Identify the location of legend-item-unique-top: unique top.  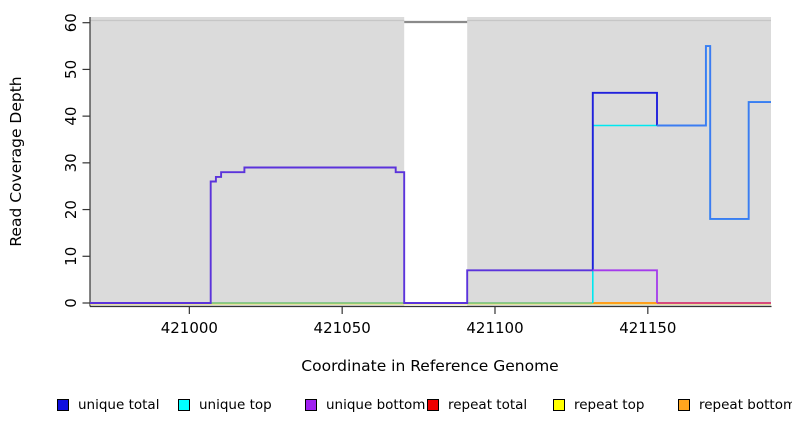
(225, 405).